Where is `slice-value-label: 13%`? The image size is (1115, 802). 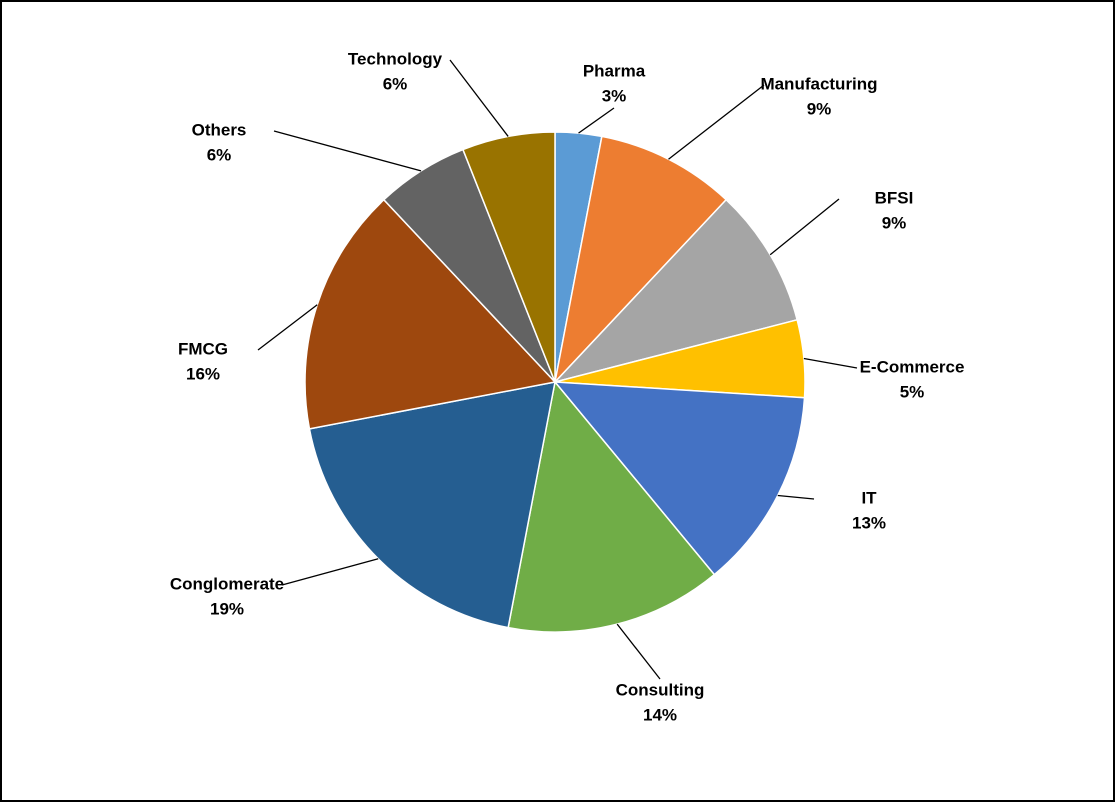 slice-value-label: 13% is located at coordinates (869, 522).